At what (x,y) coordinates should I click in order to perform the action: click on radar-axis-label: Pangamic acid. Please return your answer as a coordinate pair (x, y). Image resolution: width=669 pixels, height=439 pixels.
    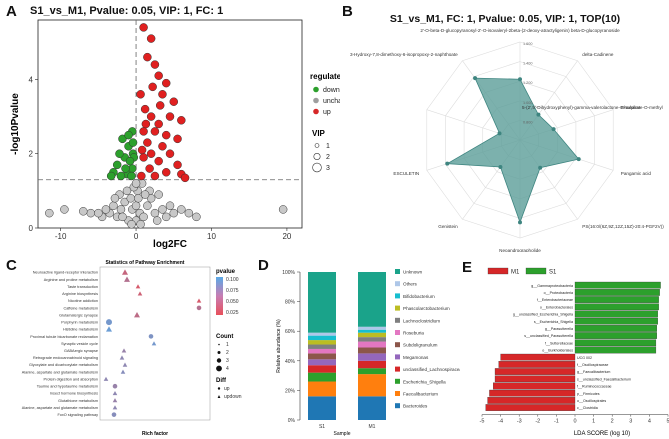
    Looking at the image, I should click on (636, 173).